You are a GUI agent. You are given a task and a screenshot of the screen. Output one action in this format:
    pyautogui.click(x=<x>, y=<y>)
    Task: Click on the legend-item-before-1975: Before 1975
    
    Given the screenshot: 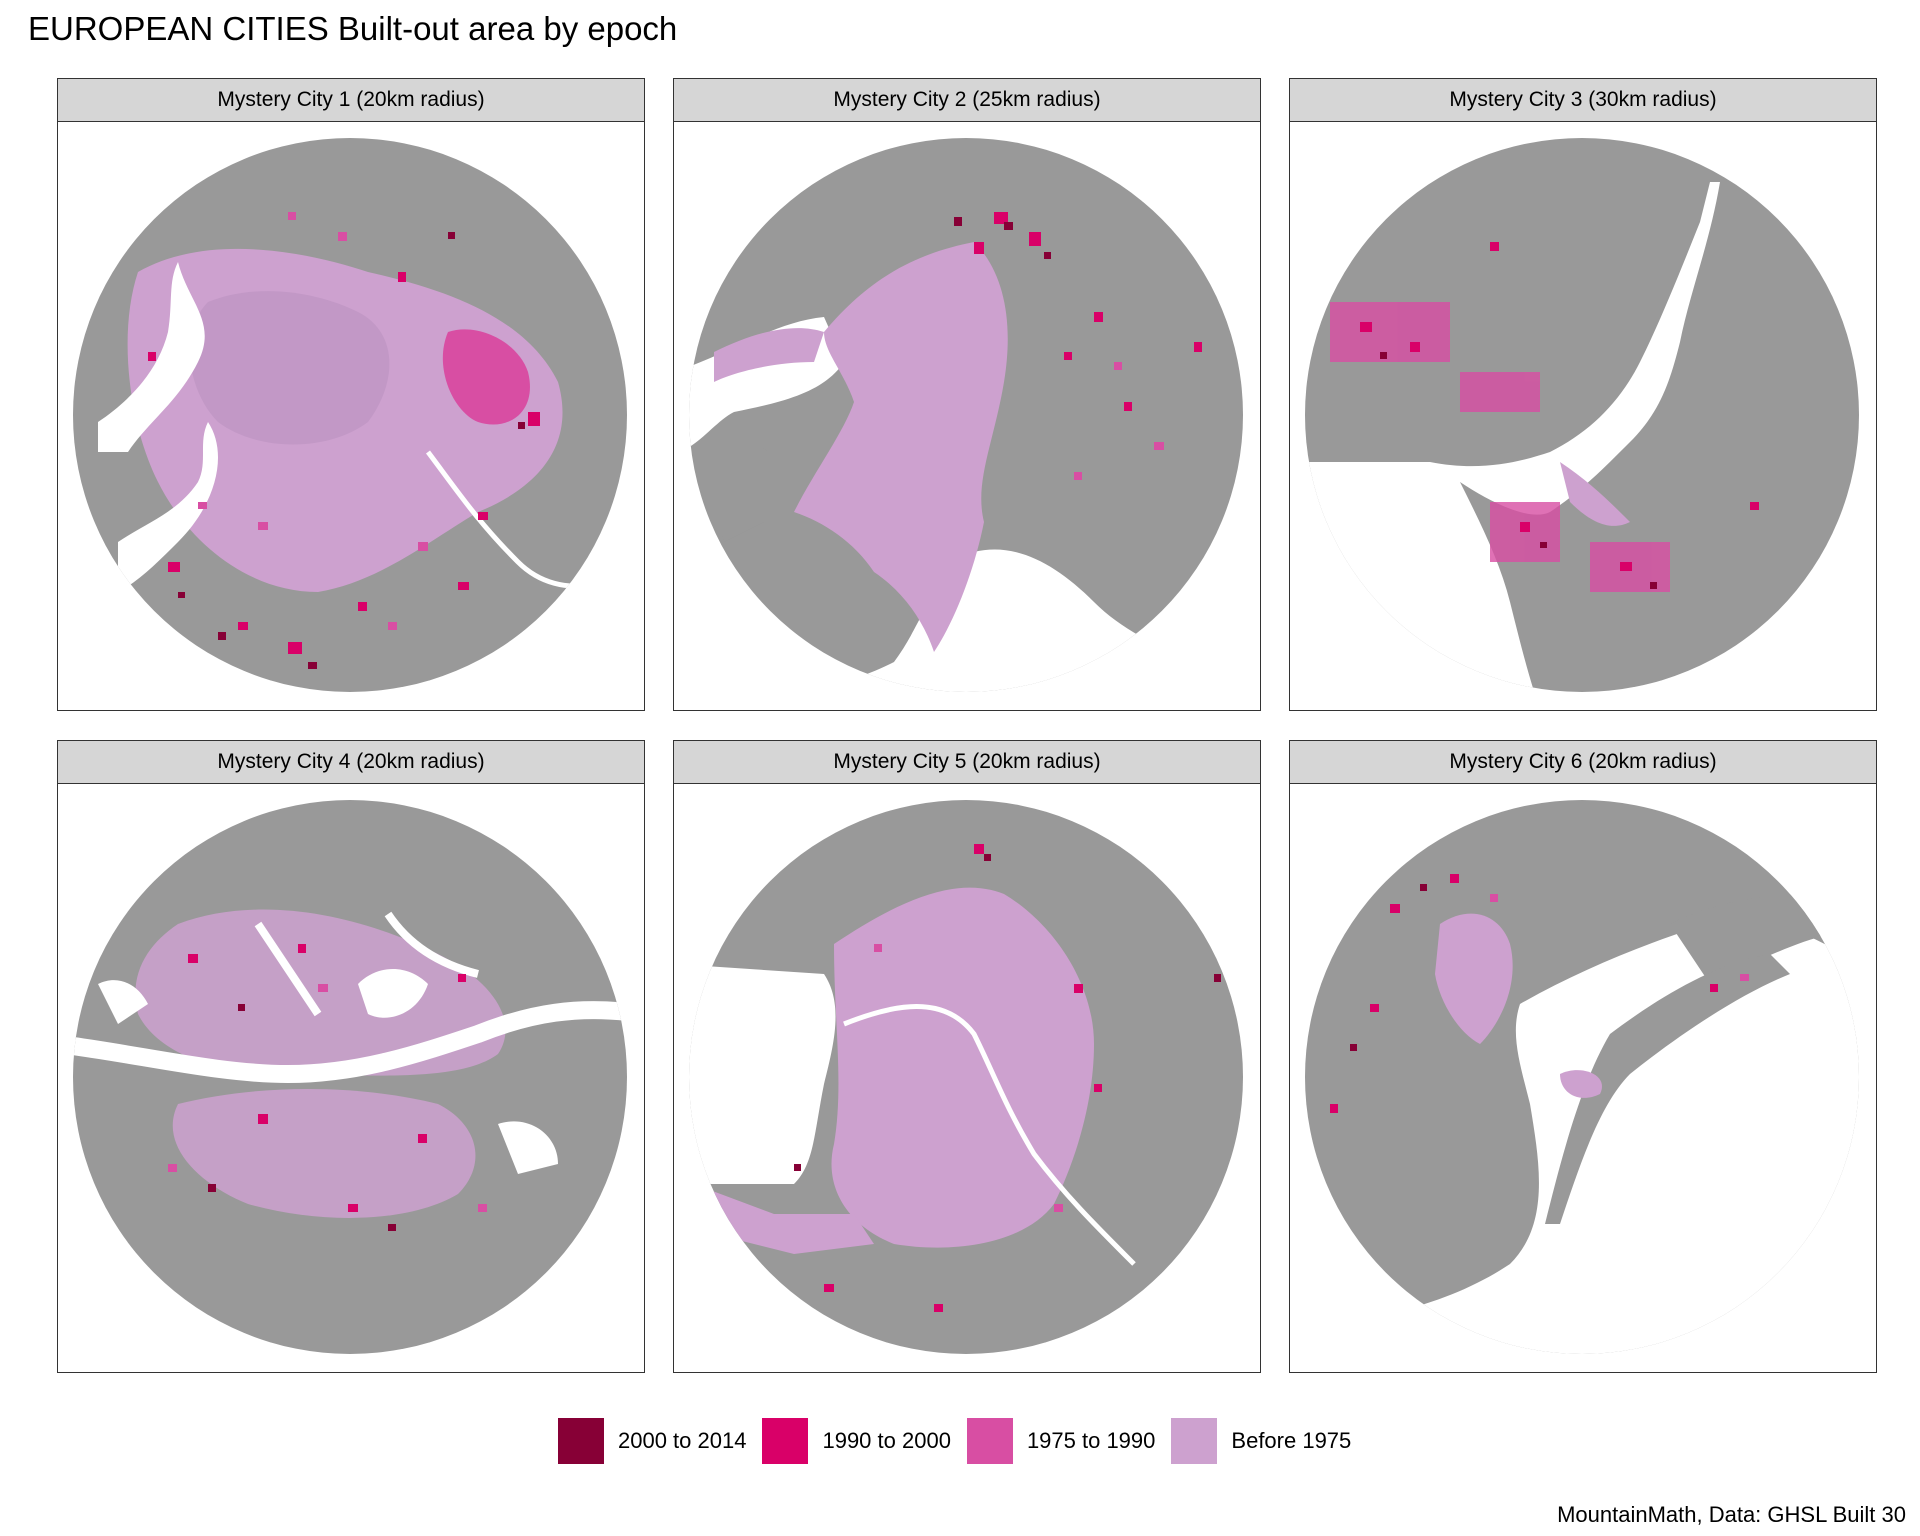 What is the action you would take?
    pyautogui.click(x=1261, y=1441)
    